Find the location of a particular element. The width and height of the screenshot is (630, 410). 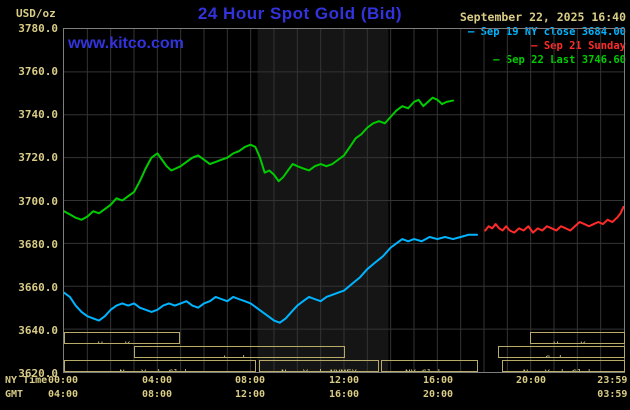

gmt-axis-label: GMT is located at coordinates (14, 394).